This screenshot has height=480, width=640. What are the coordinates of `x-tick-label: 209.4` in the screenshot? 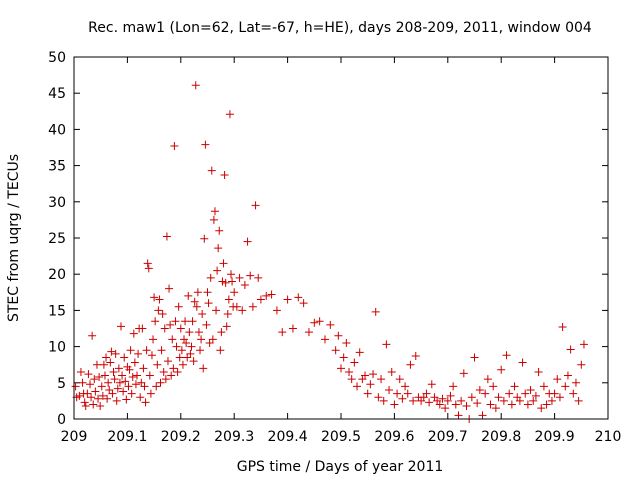 It's located at (288, 437).